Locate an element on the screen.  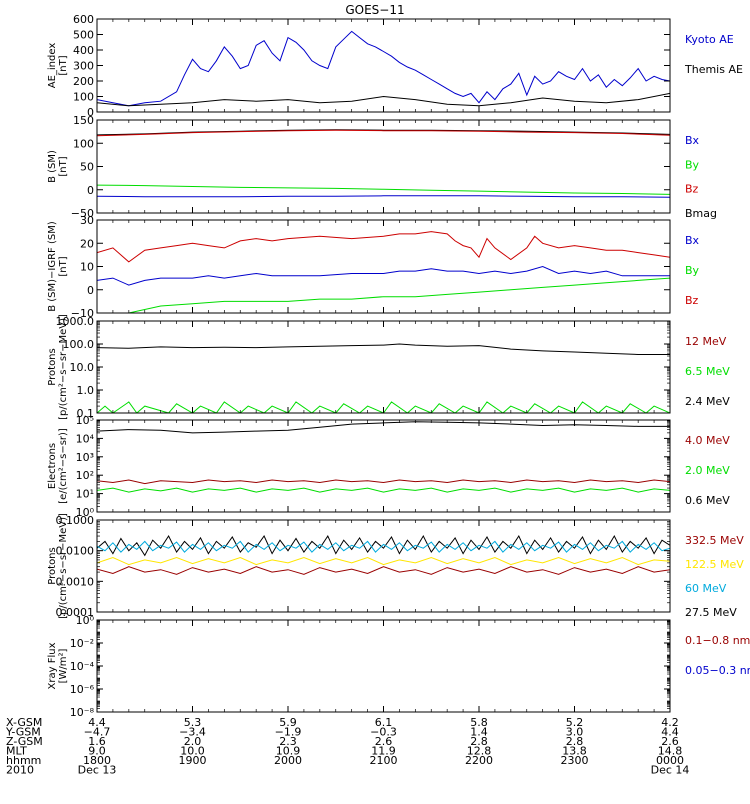
ephemeris-value: 10.0 is located at coordinates (192, 751).